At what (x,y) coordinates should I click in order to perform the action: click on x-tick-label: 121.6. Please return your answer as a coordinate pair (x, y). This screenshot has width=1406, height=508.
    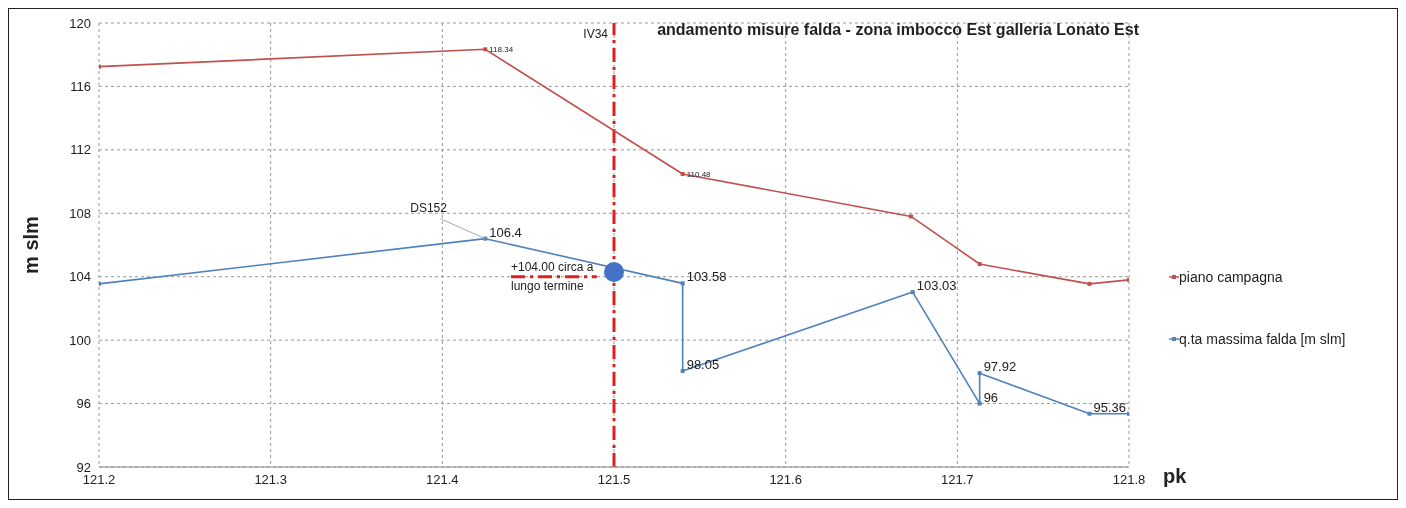
    Looking at the image, I should click on (785, 480).